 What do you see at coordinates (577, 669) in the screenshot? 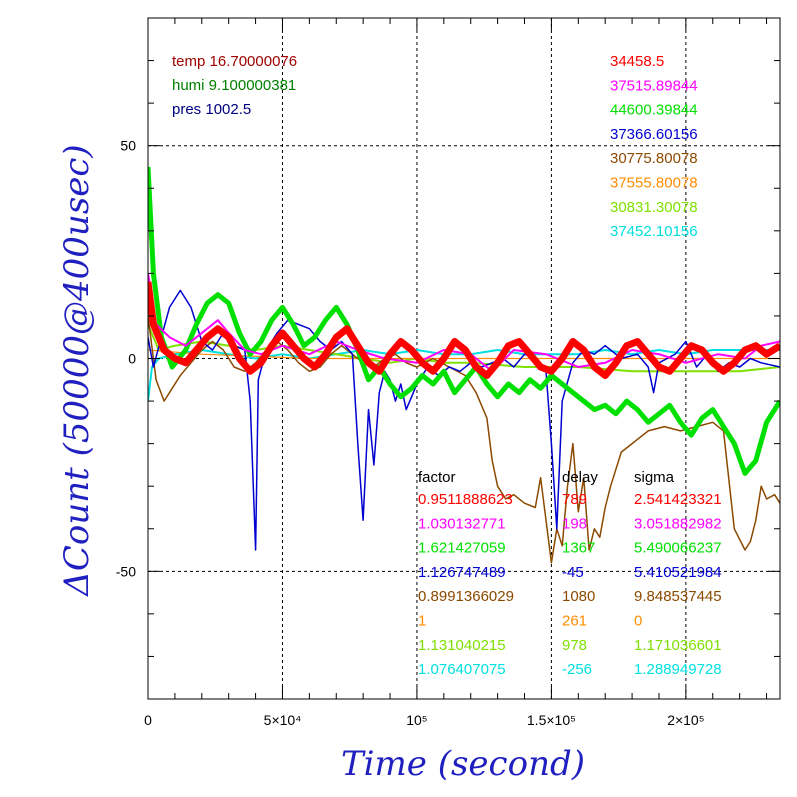
I see `table-cell: -256` at bounding box center [577, 669].